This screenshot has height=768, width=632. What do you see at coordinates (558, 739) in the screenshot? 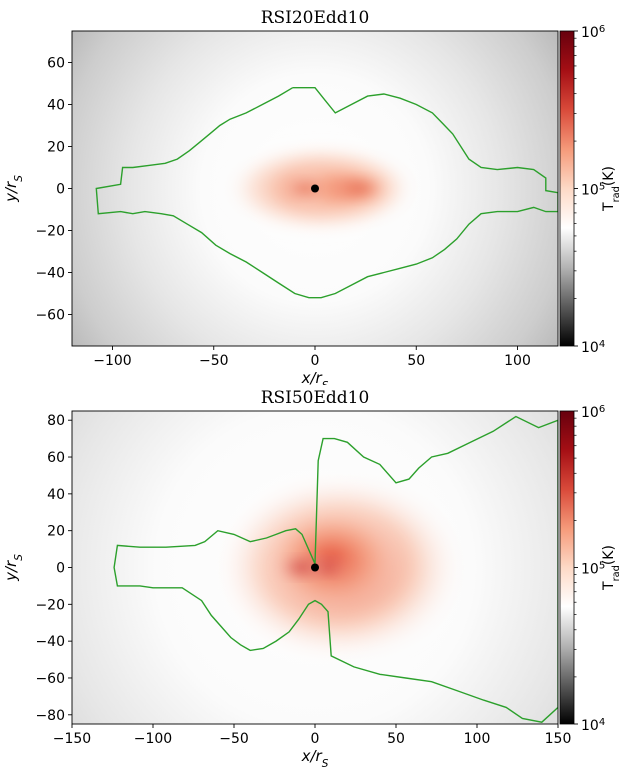
I see `x-tick-label: 150` at bounding box center [558, 739].